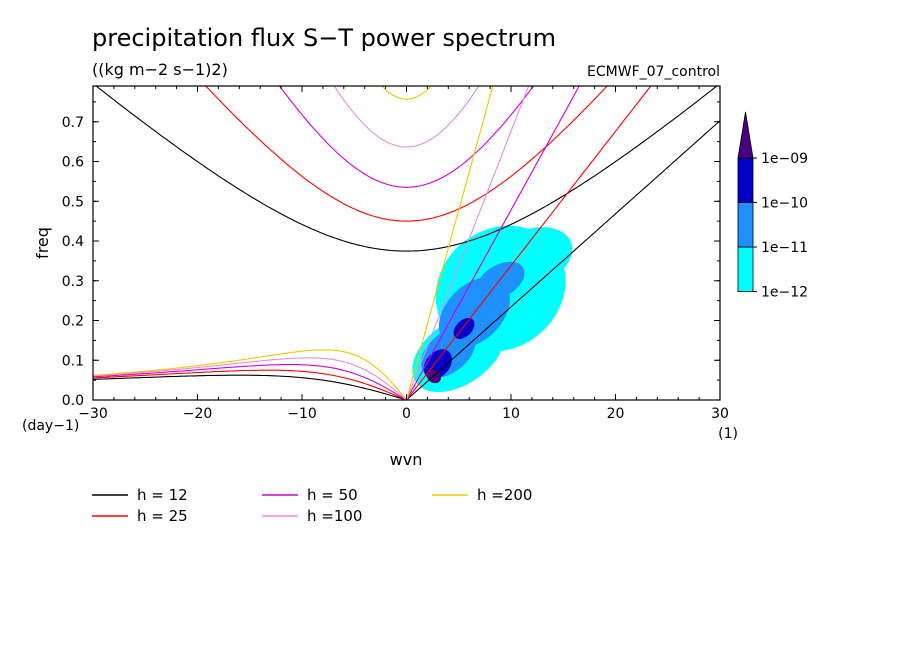 This screenshot has width=904, height=659. What do you see at coordinates (784, 159) in the screenshot?
I see `colorbar-label: 1e−09` at bounding box center [784, 159].